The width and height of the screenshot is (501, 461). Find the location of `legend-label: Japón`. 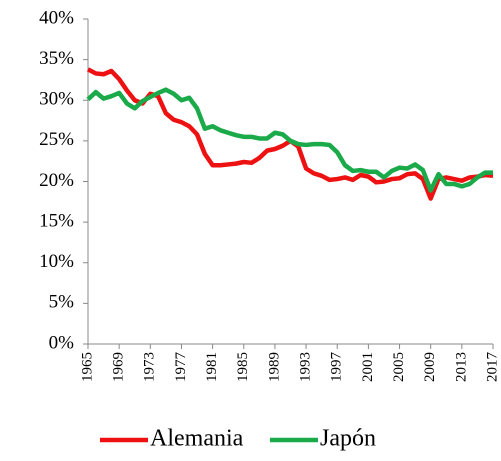

legend-label: Japón is located at coordinates (348, 439).